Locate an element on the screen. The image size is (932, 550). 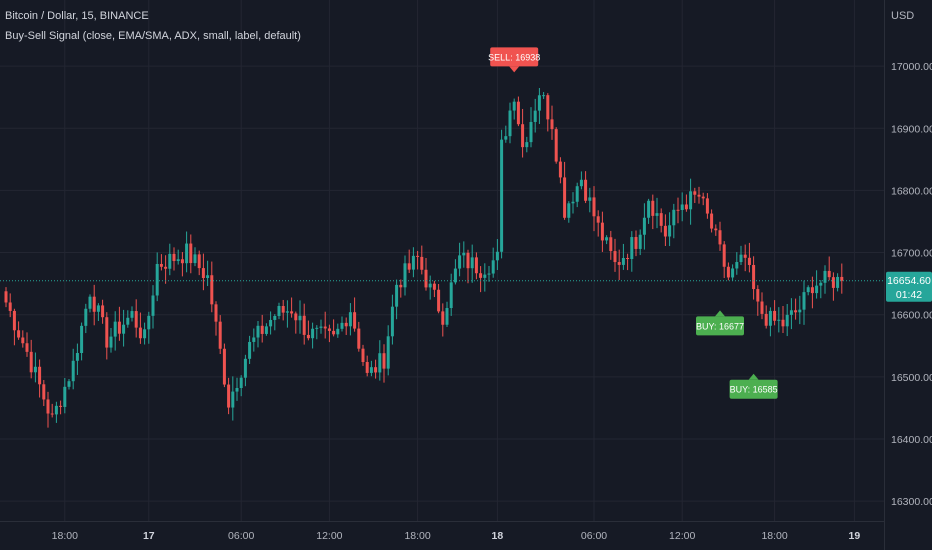
currency-label: USD is located at coordinates (903, 16).